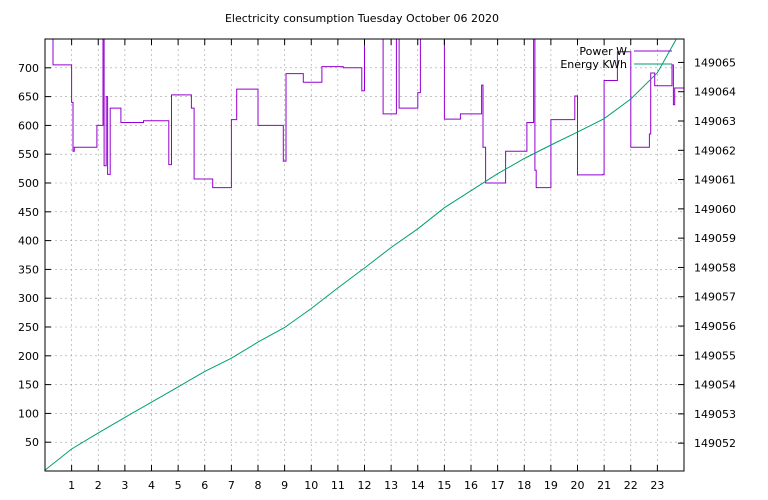 The image size is (768, 500). Describe the element at coordinates (28, 97) in the screenshot. I see `y-tick-label: 650` at that location.